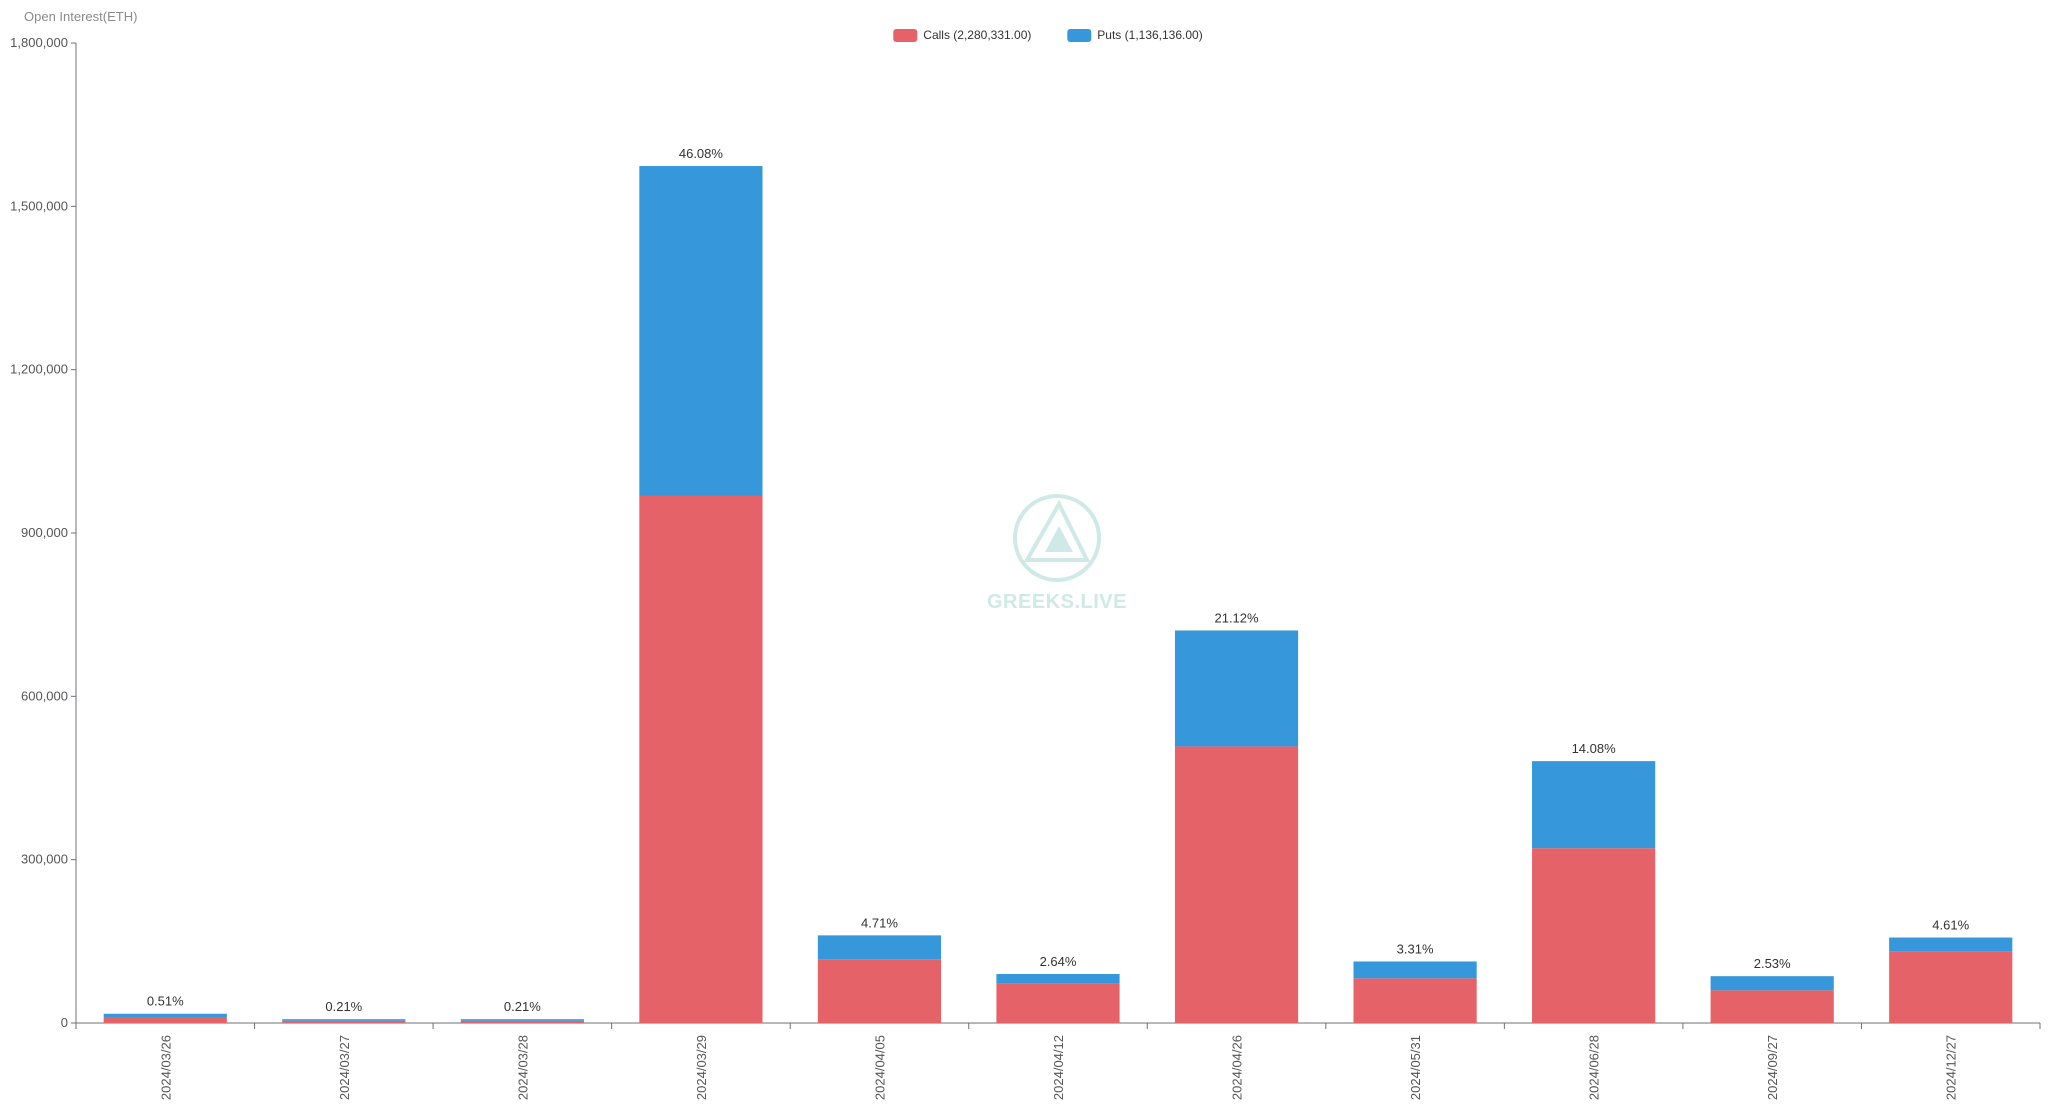 This screenshot has height=1111, width=2048. I want to click on bar-percent-label: 0.51%, so click(165, 1001).